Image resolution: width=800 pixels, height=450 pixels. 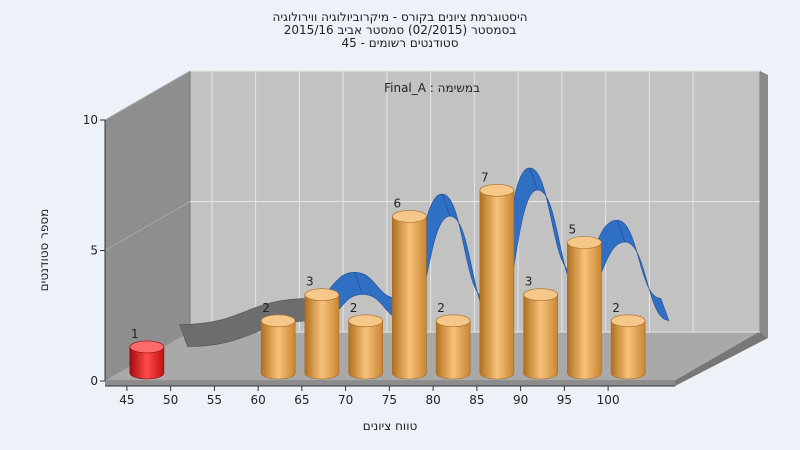 What do you see at coordinates (390, 426) in the screenshot?
I see `x-axis-title: טווח ציונים` at bounding box center [390, 426].